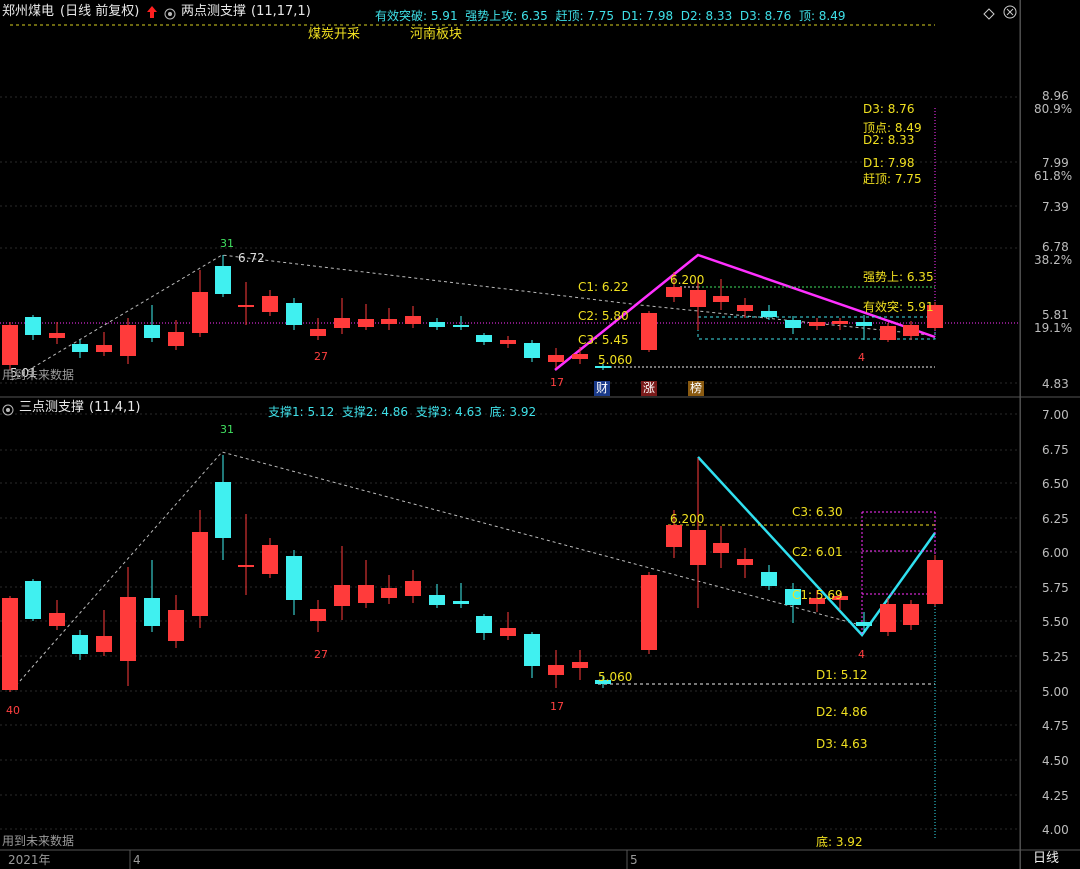 The width and height of the screenshot is (1080, 869). Describe the element at coordinates (334, 34) in the screenshot. I see `concept-tag-1: 煤炭开采` at that location.